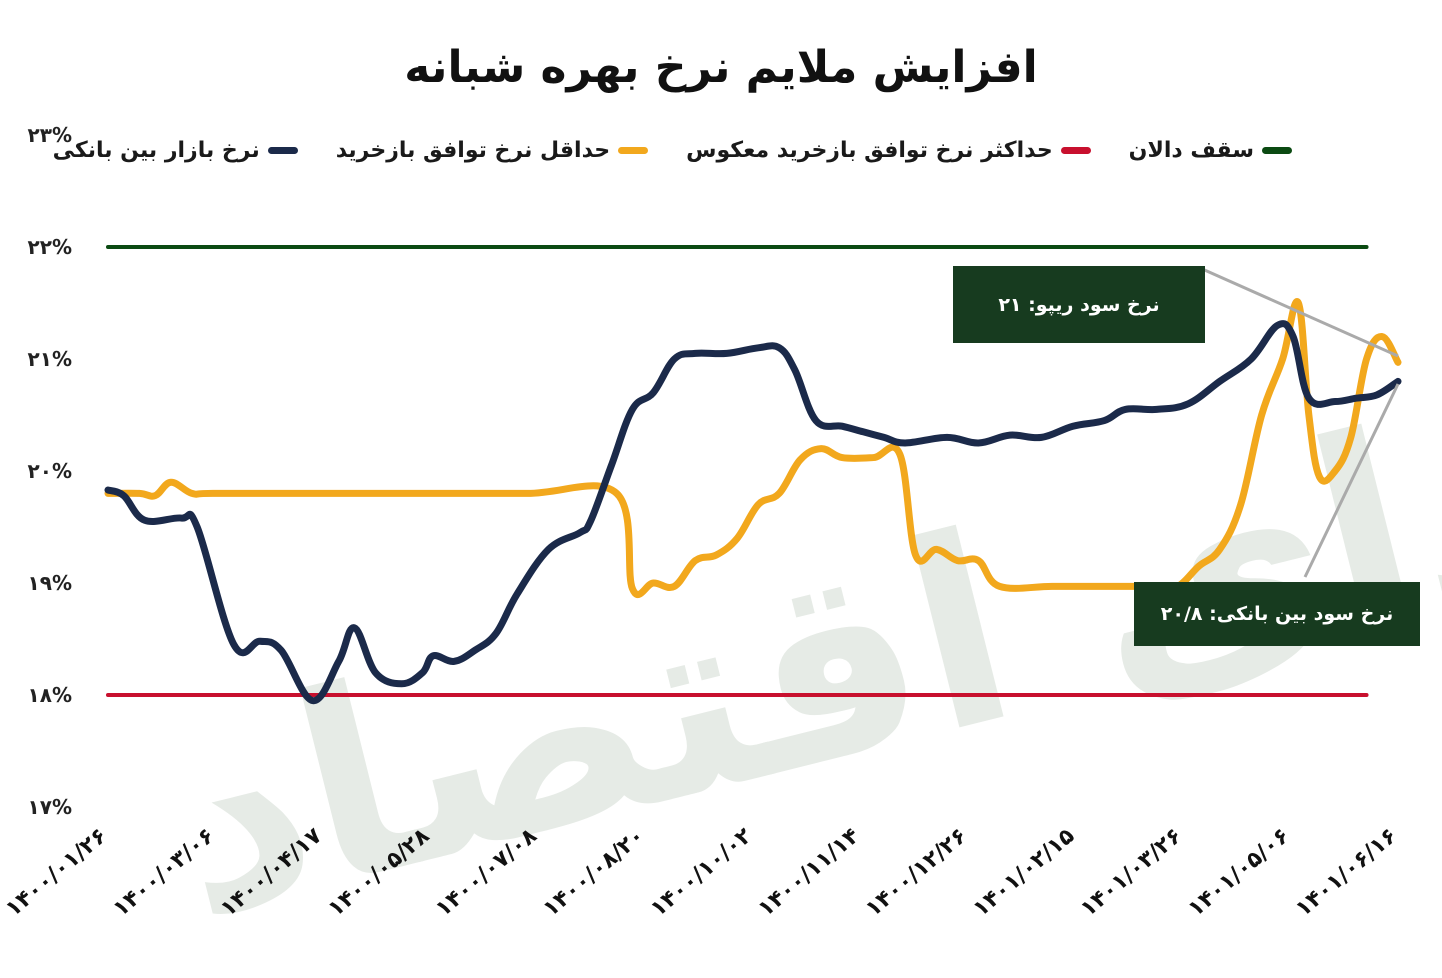 The height and width of the screenshot is (978, 1442). What do you see at coordinates (473, 150) in the screenshot?
I see `legend-label: حداقل نرخ توافق بازخرید` at bounding box center [473, 150].